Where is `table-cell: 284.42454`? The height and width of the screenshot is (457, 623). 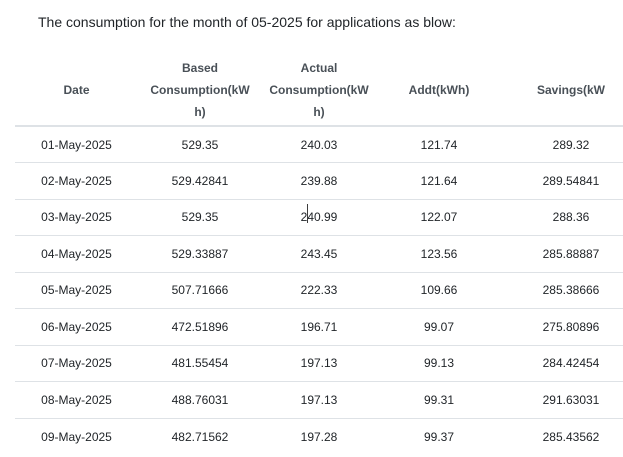
table-cell: 284.42454 is located at coordinates (562, 363).